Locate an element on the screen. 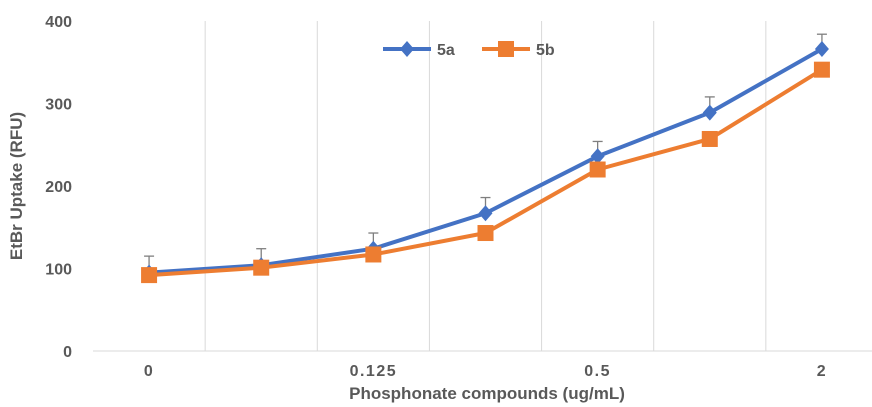  x-axis-tick-labels: 0 0.125 0.5 2 is located at coordinates (485, 371).